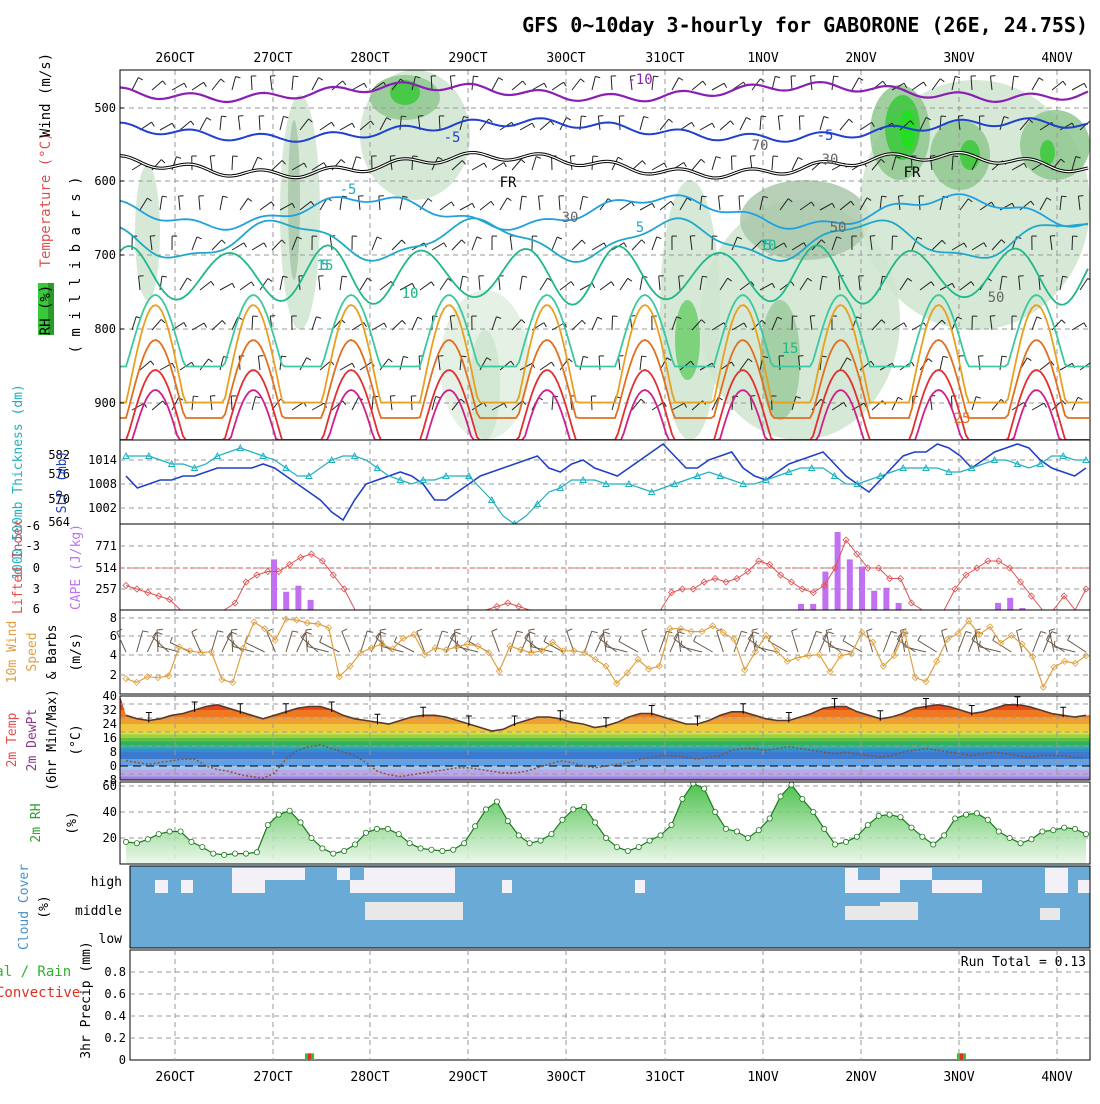 This screenshot has width=1100, height=1104. What do you see at coordinates (44, 906) in the screenshot?
I see `ylabel-cloud-unit: (%)` at bounding box center [44, 906].